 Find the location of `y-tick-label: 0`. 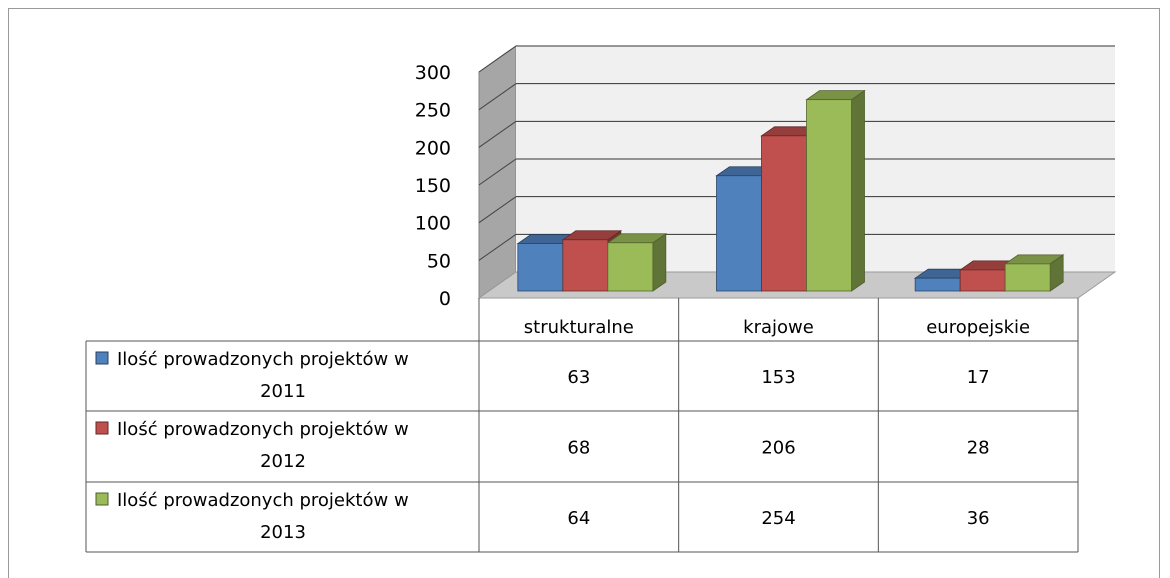

y-tick-label: 0 is located at coordinates (445, 299).